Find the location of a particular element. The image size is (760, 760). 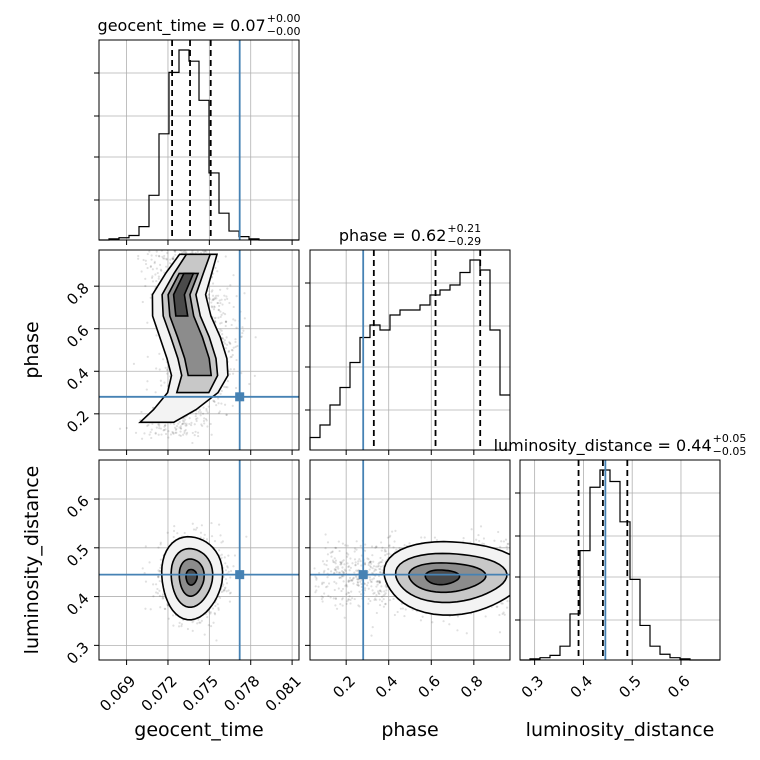

contour-level is located at coordinates (191, 577).